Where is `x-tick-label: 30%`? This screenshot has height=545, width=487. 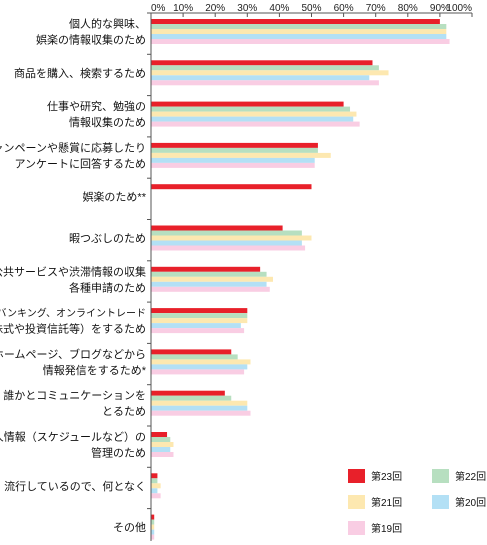
x-tick-label: 30% is located at coordinates (247, 8).